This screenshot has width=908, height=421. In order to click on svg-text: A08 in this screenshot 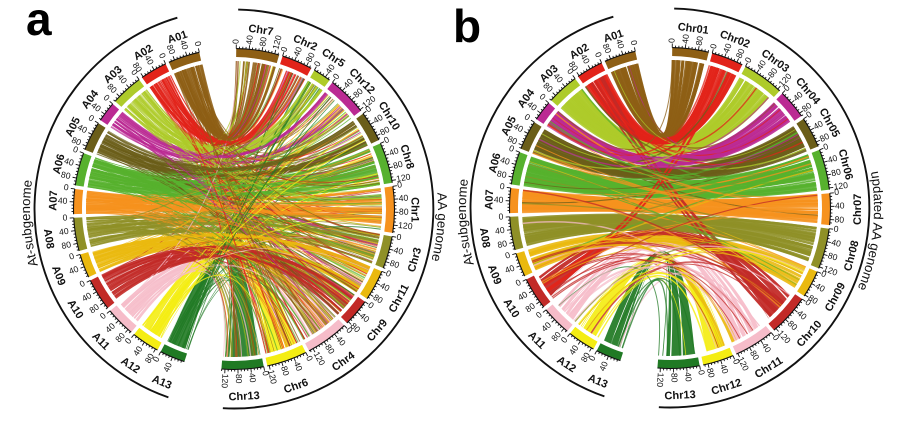, I will do `click(484, 238)`.